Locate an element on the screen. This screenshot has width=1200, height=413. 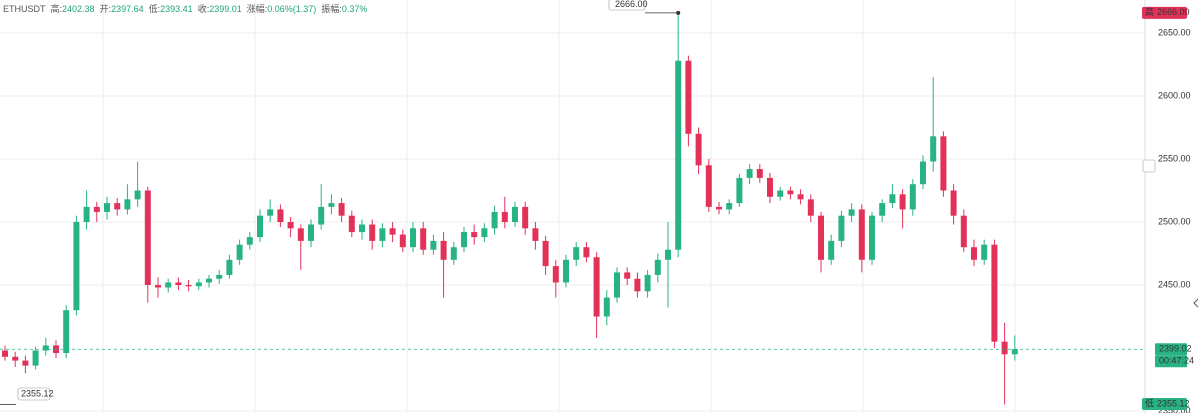
header-value: 2399.01 is located at coordinates (225, 9).